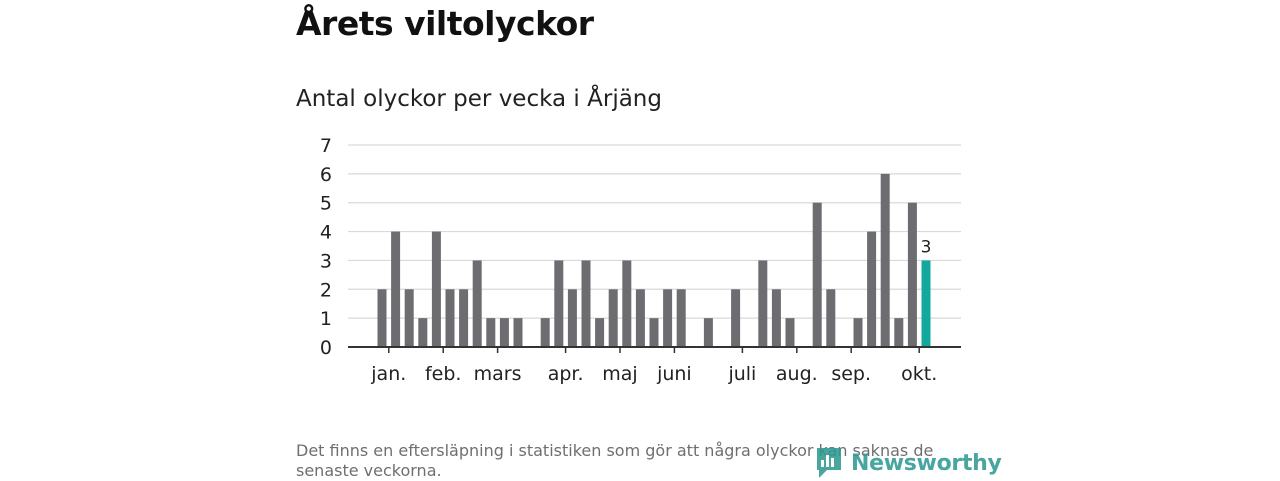 Image resolution: width=1280 pixels, height=481 pixels. Describe the element at coordinates (326, 348) in the screenshot. I see `y-tick-label: 0` at that location.